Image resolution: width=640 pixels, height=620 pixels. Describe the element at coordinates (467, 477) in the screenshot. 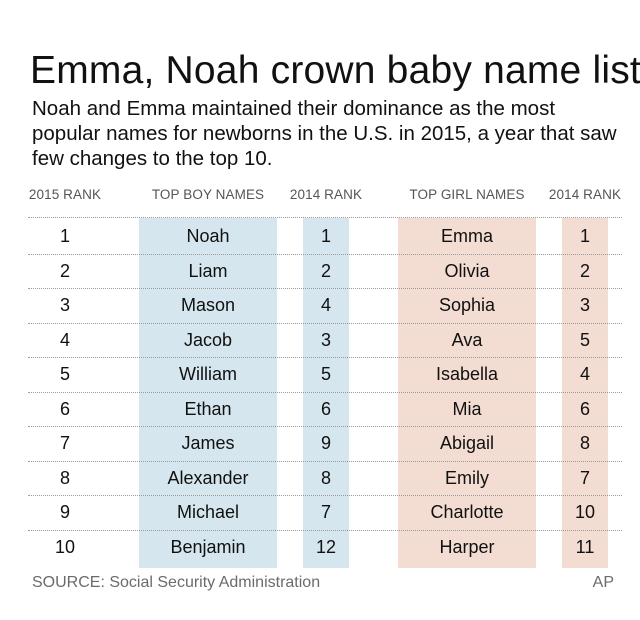

I see `girl-name-cell: Emily` at that location.